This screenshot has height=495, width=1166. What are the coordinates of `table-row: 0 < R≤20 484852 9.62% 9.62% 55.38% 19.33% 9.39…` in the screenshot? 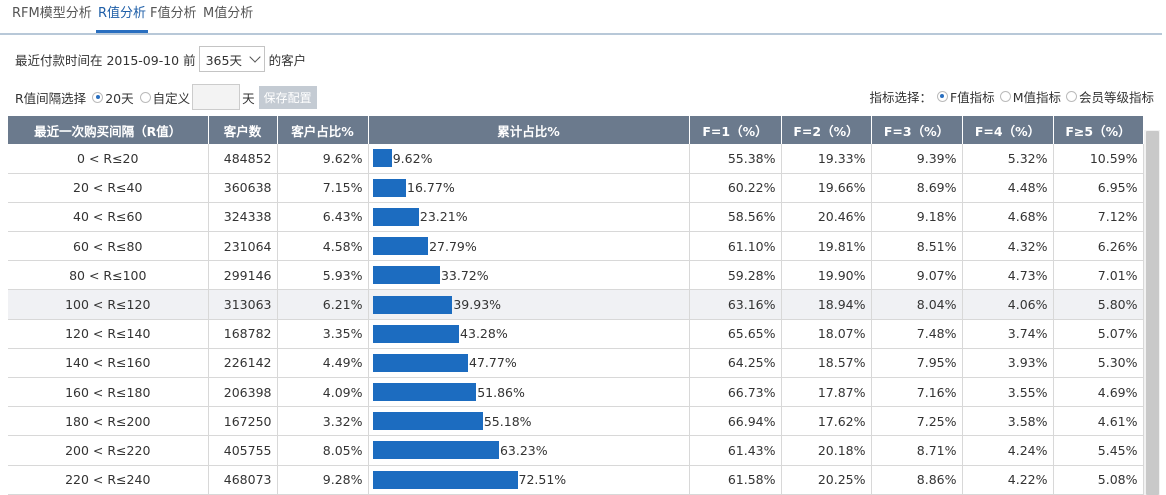 It's located at (576, 159).